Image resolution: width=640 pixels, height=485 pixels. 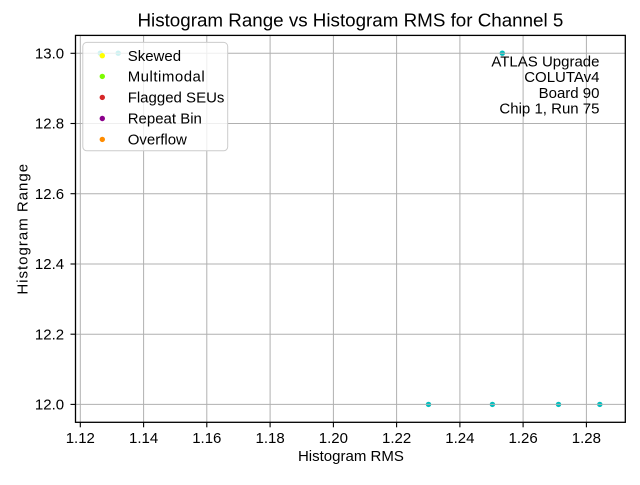 I want to click on svg-text: 12.0, so click(x=49, y=405).